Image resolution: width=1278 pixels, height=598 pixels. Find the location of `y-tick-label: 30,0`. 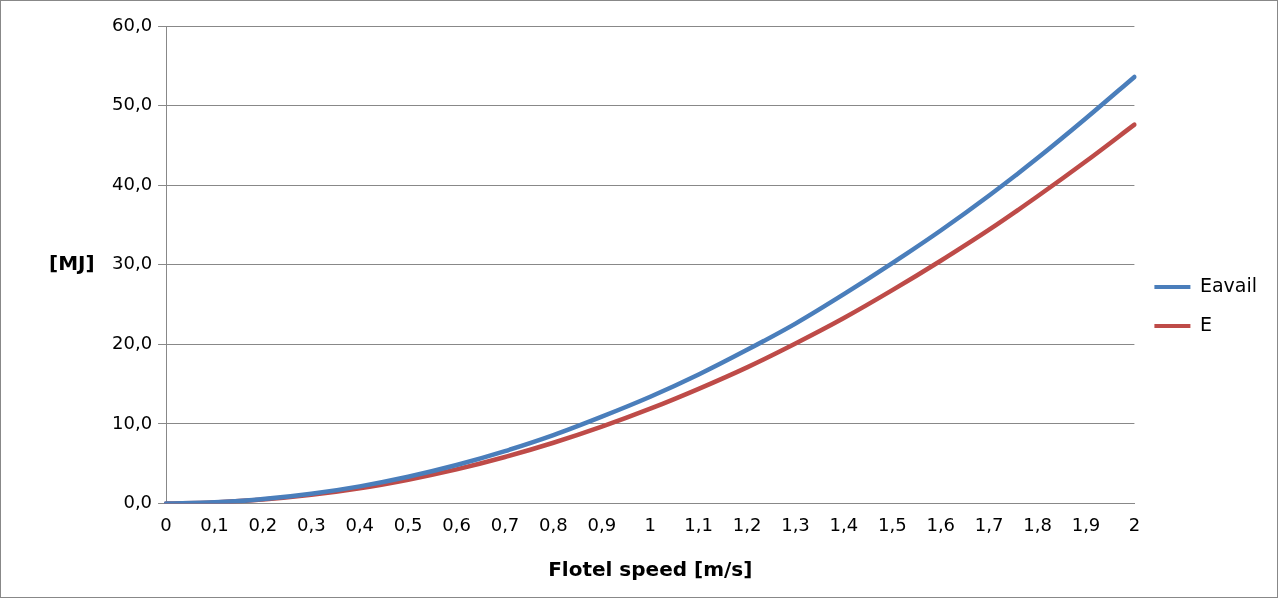

y-tick-label: 30,0 is located at coordinates (132, 263).